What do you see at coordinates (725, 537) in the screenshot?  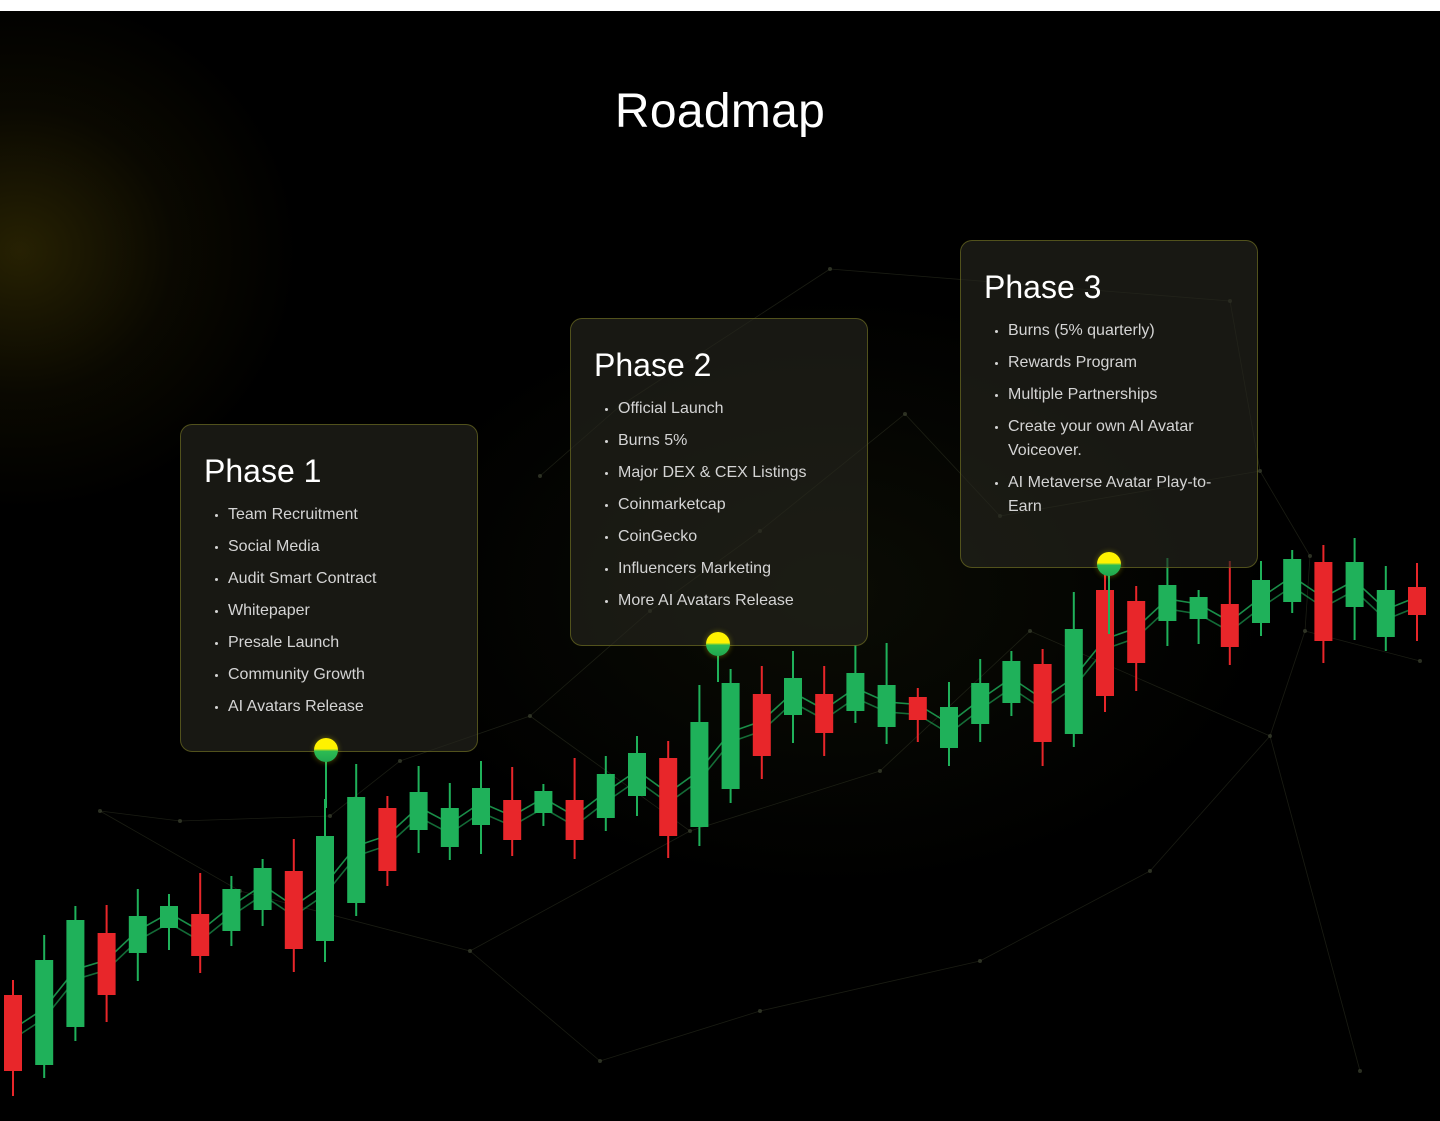 I see `phase-2-item: CoinGecko` at bounding box center [725, 537].